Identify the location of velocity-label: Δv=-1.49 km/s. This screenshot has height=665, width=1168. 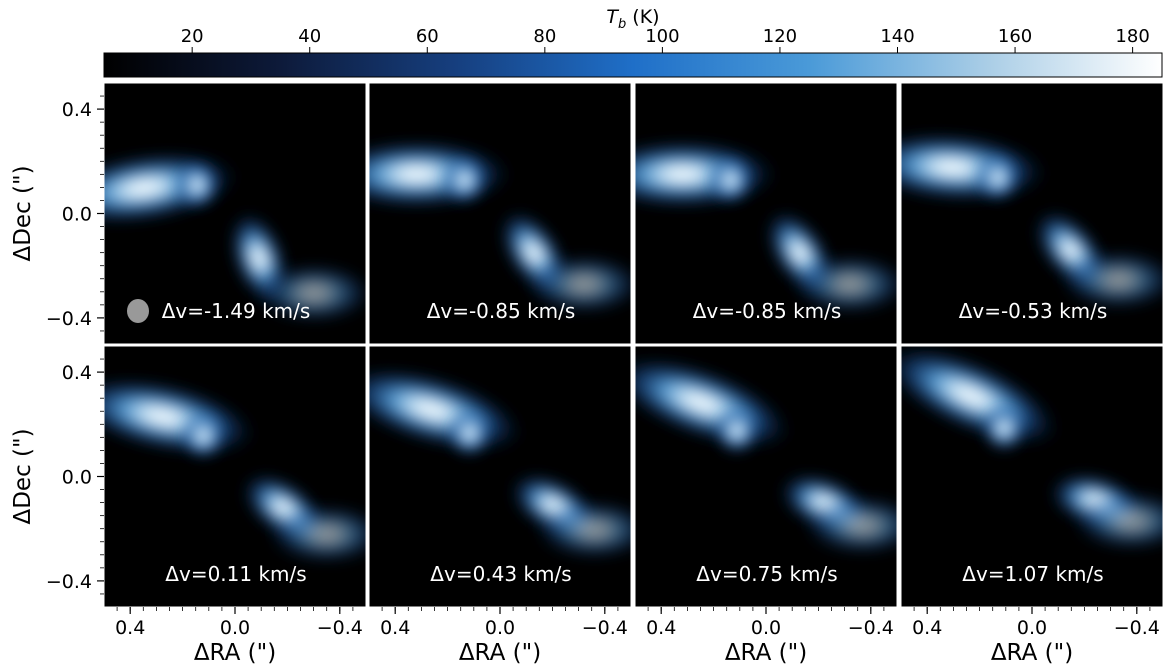
(236, 311).